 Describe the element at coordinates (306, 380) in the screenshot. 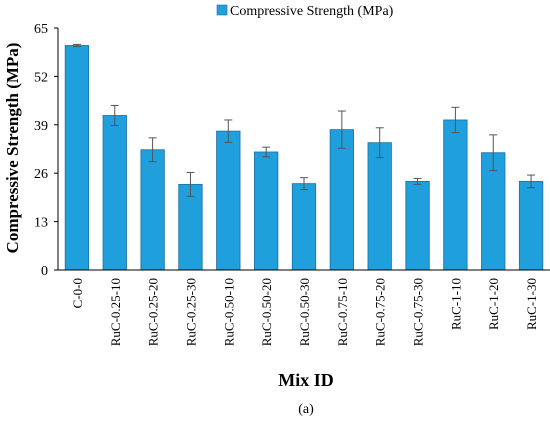

I see `x-axis-title: Mix ID` at that location.